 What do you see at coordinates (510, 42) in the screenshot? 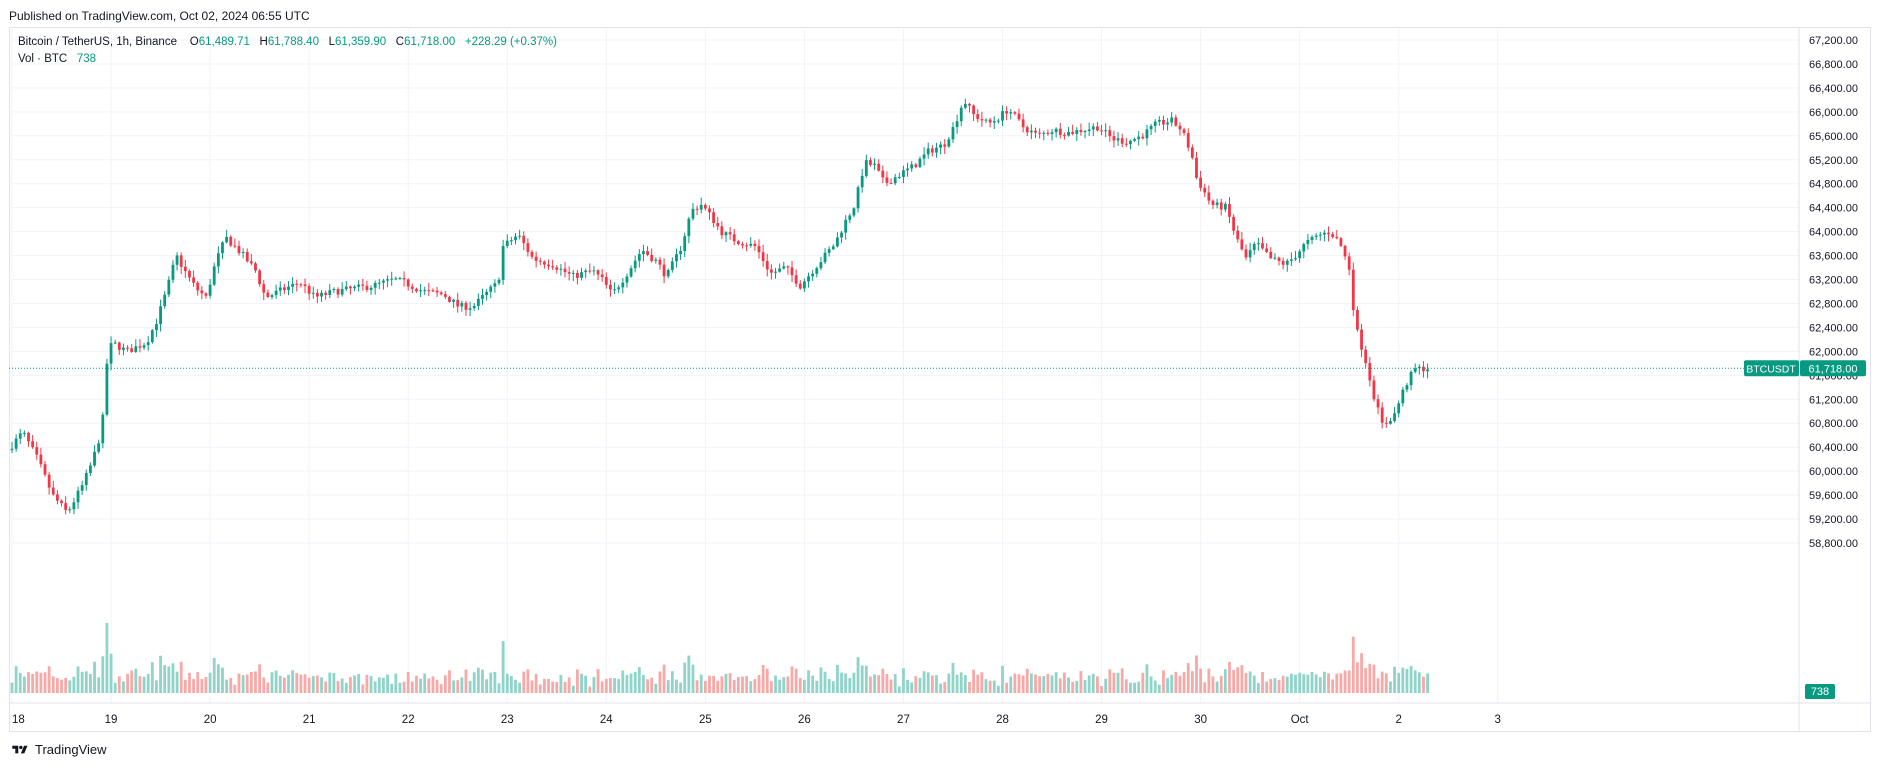
I see `change-value: +228.29 (+0.37%)` at bounding box center [510, 42].